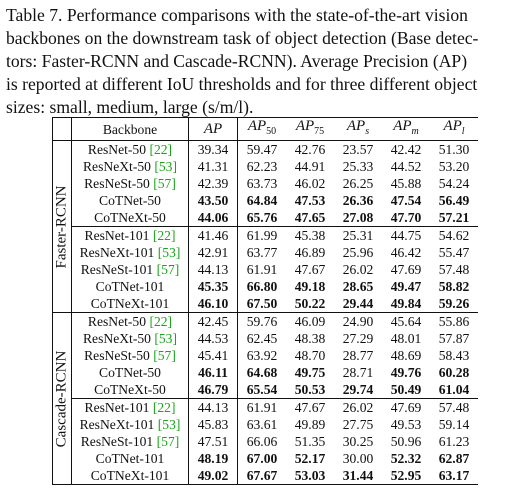 The width and height of the screenshot is (526, 488). What do you see at coordinates (62, 226) in the screenshot?
I see `detector-group-cell: Faster-RCNN` at bounding box center [62, 226].